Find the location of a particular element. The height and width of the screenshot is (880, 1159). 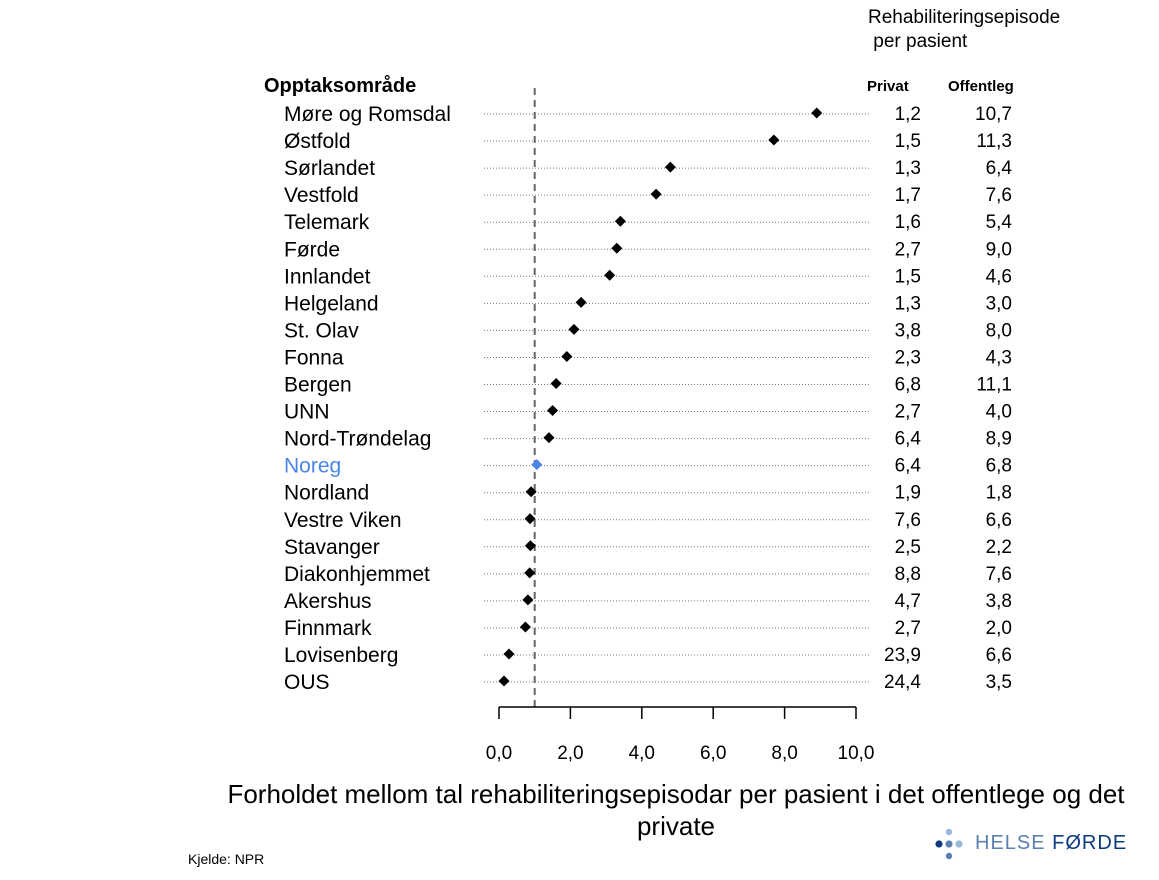

logo-text: HELSE FØRDE is located at coordinates (1051, 843).